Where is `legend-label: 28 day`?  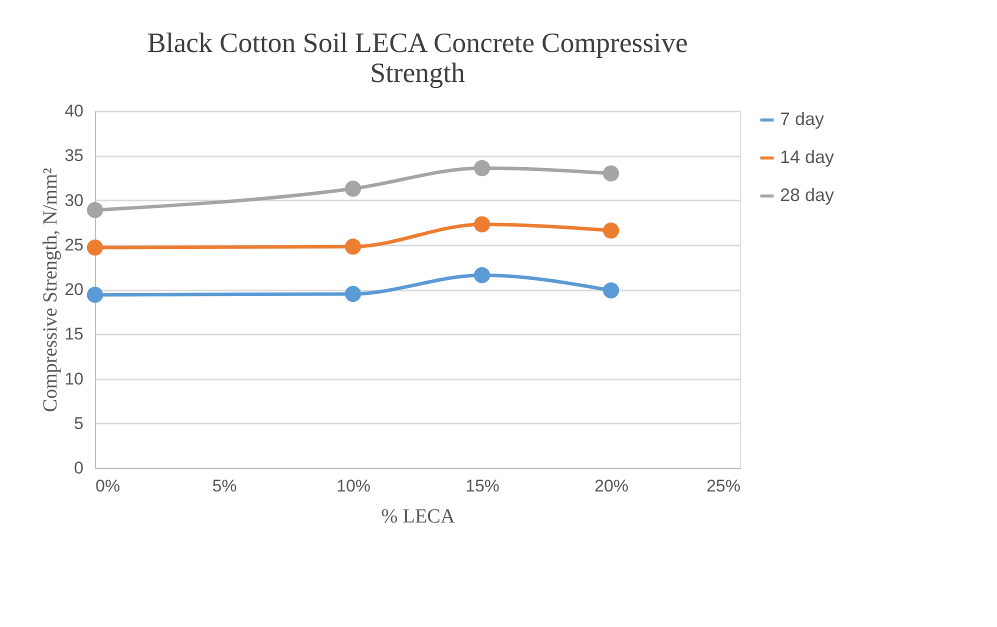
legend-label: 28 day is located at coordinates (807, 195).